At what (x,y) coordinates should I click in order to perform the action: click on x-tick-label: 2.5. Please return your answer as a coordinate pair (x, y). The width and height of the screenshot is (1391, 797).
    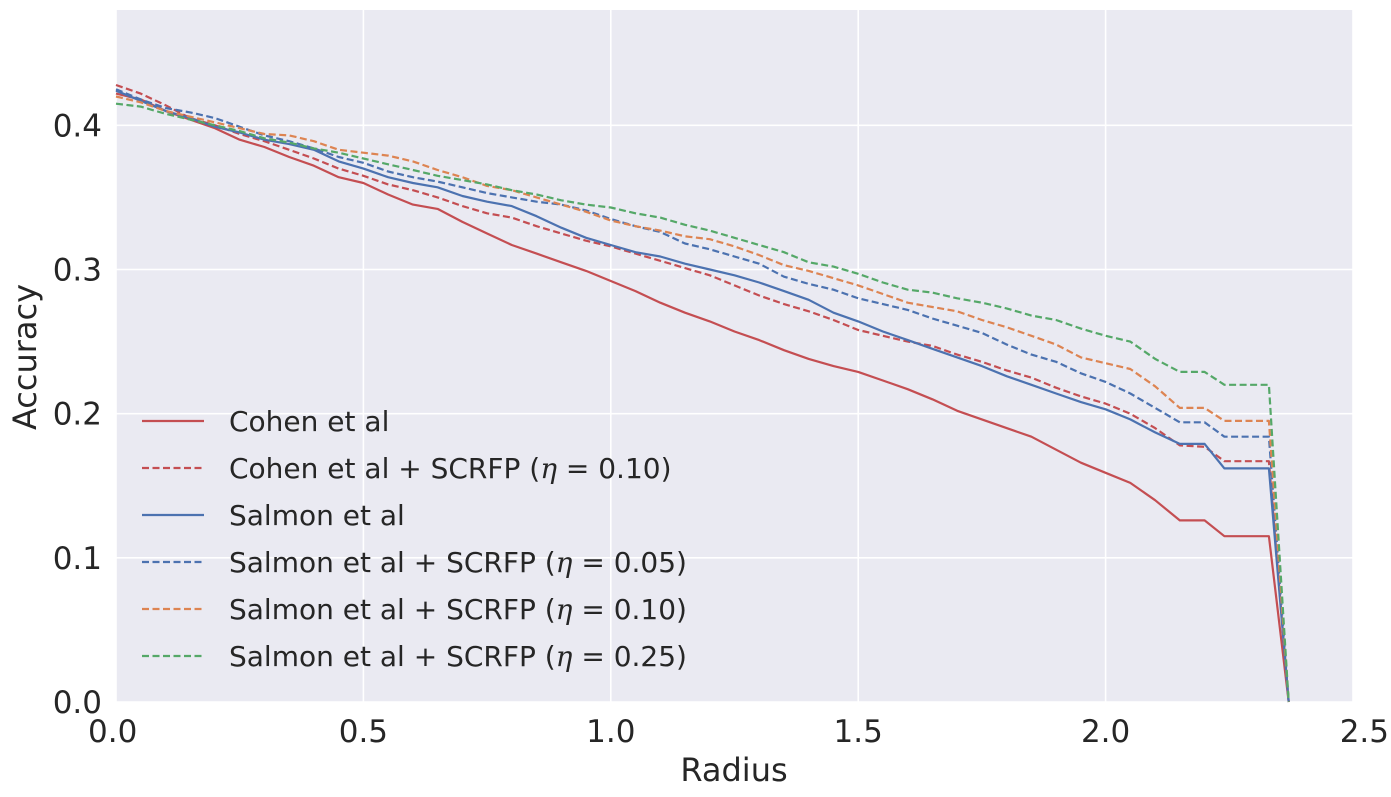
    Looking at the image, I should click on (1364, 732).